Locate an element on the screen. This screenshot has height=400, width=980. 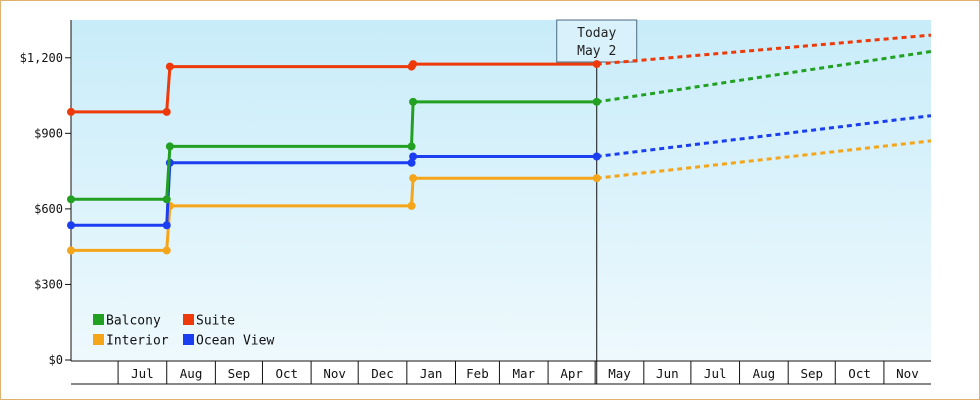
legend-label-ocean-view: Ocean View is located at coordinates (235, 341).